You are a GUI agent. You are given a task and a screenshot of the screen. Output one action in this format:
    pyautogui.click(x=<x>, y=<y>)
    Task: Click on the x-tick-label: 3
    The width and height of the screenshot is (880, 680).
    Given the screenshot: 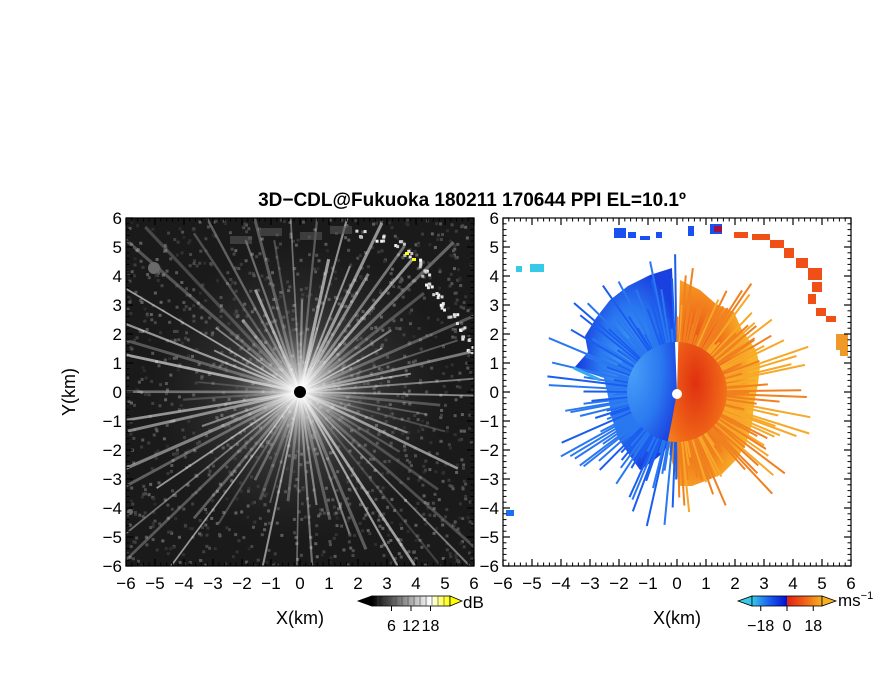 What is the action you would take?
    pyautogui.click(x=386, y=583)
    